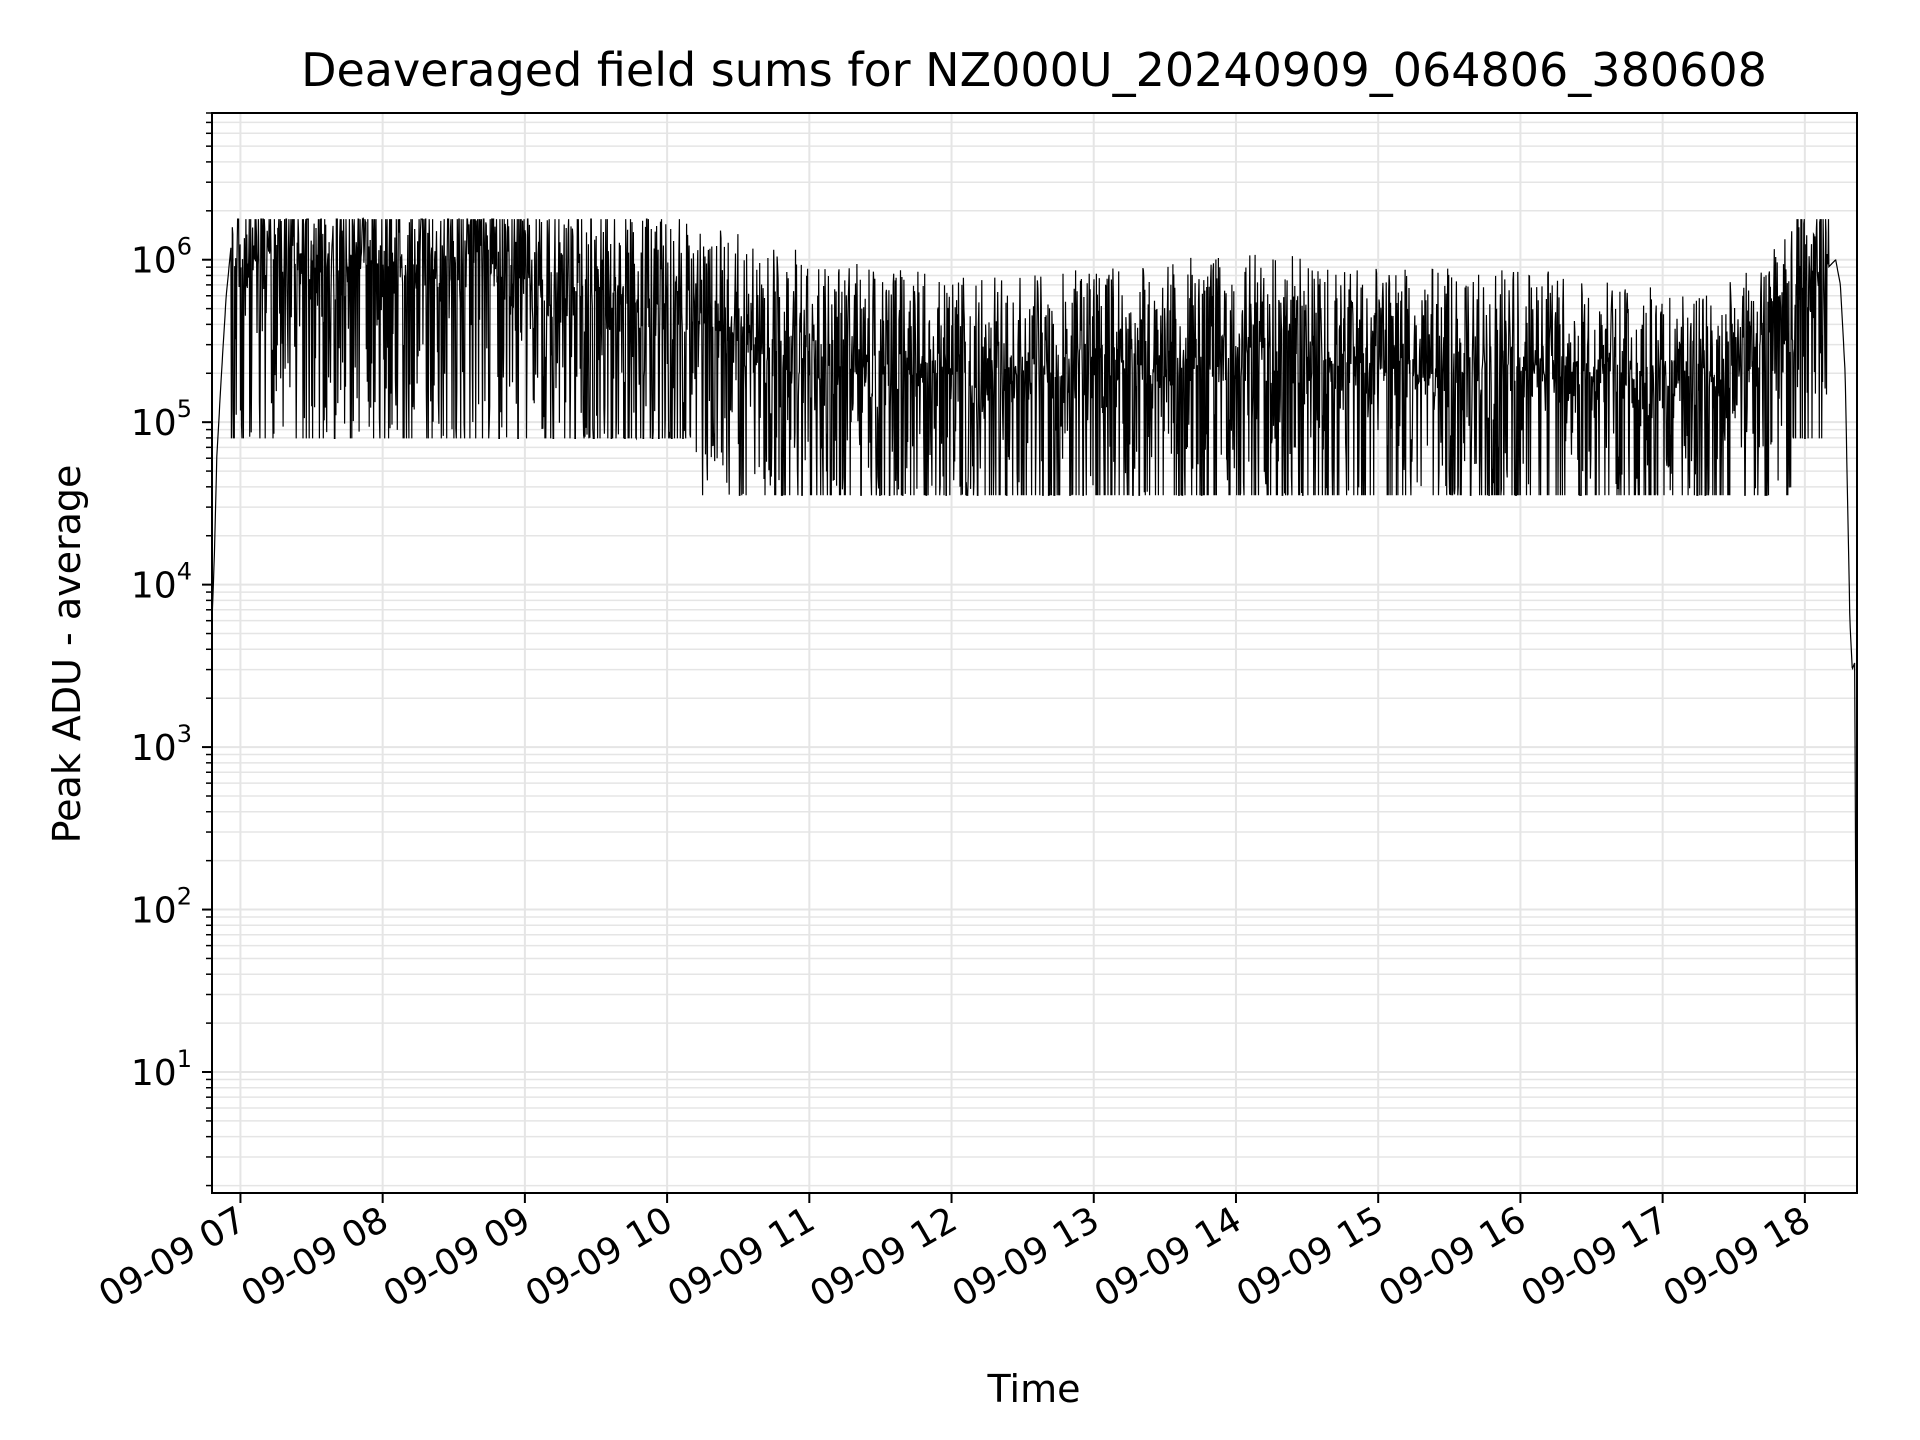 The width and height of the screenshot is (1920, 1440). I want to click on y-tick-label: 10¹, so click(161, 1069).